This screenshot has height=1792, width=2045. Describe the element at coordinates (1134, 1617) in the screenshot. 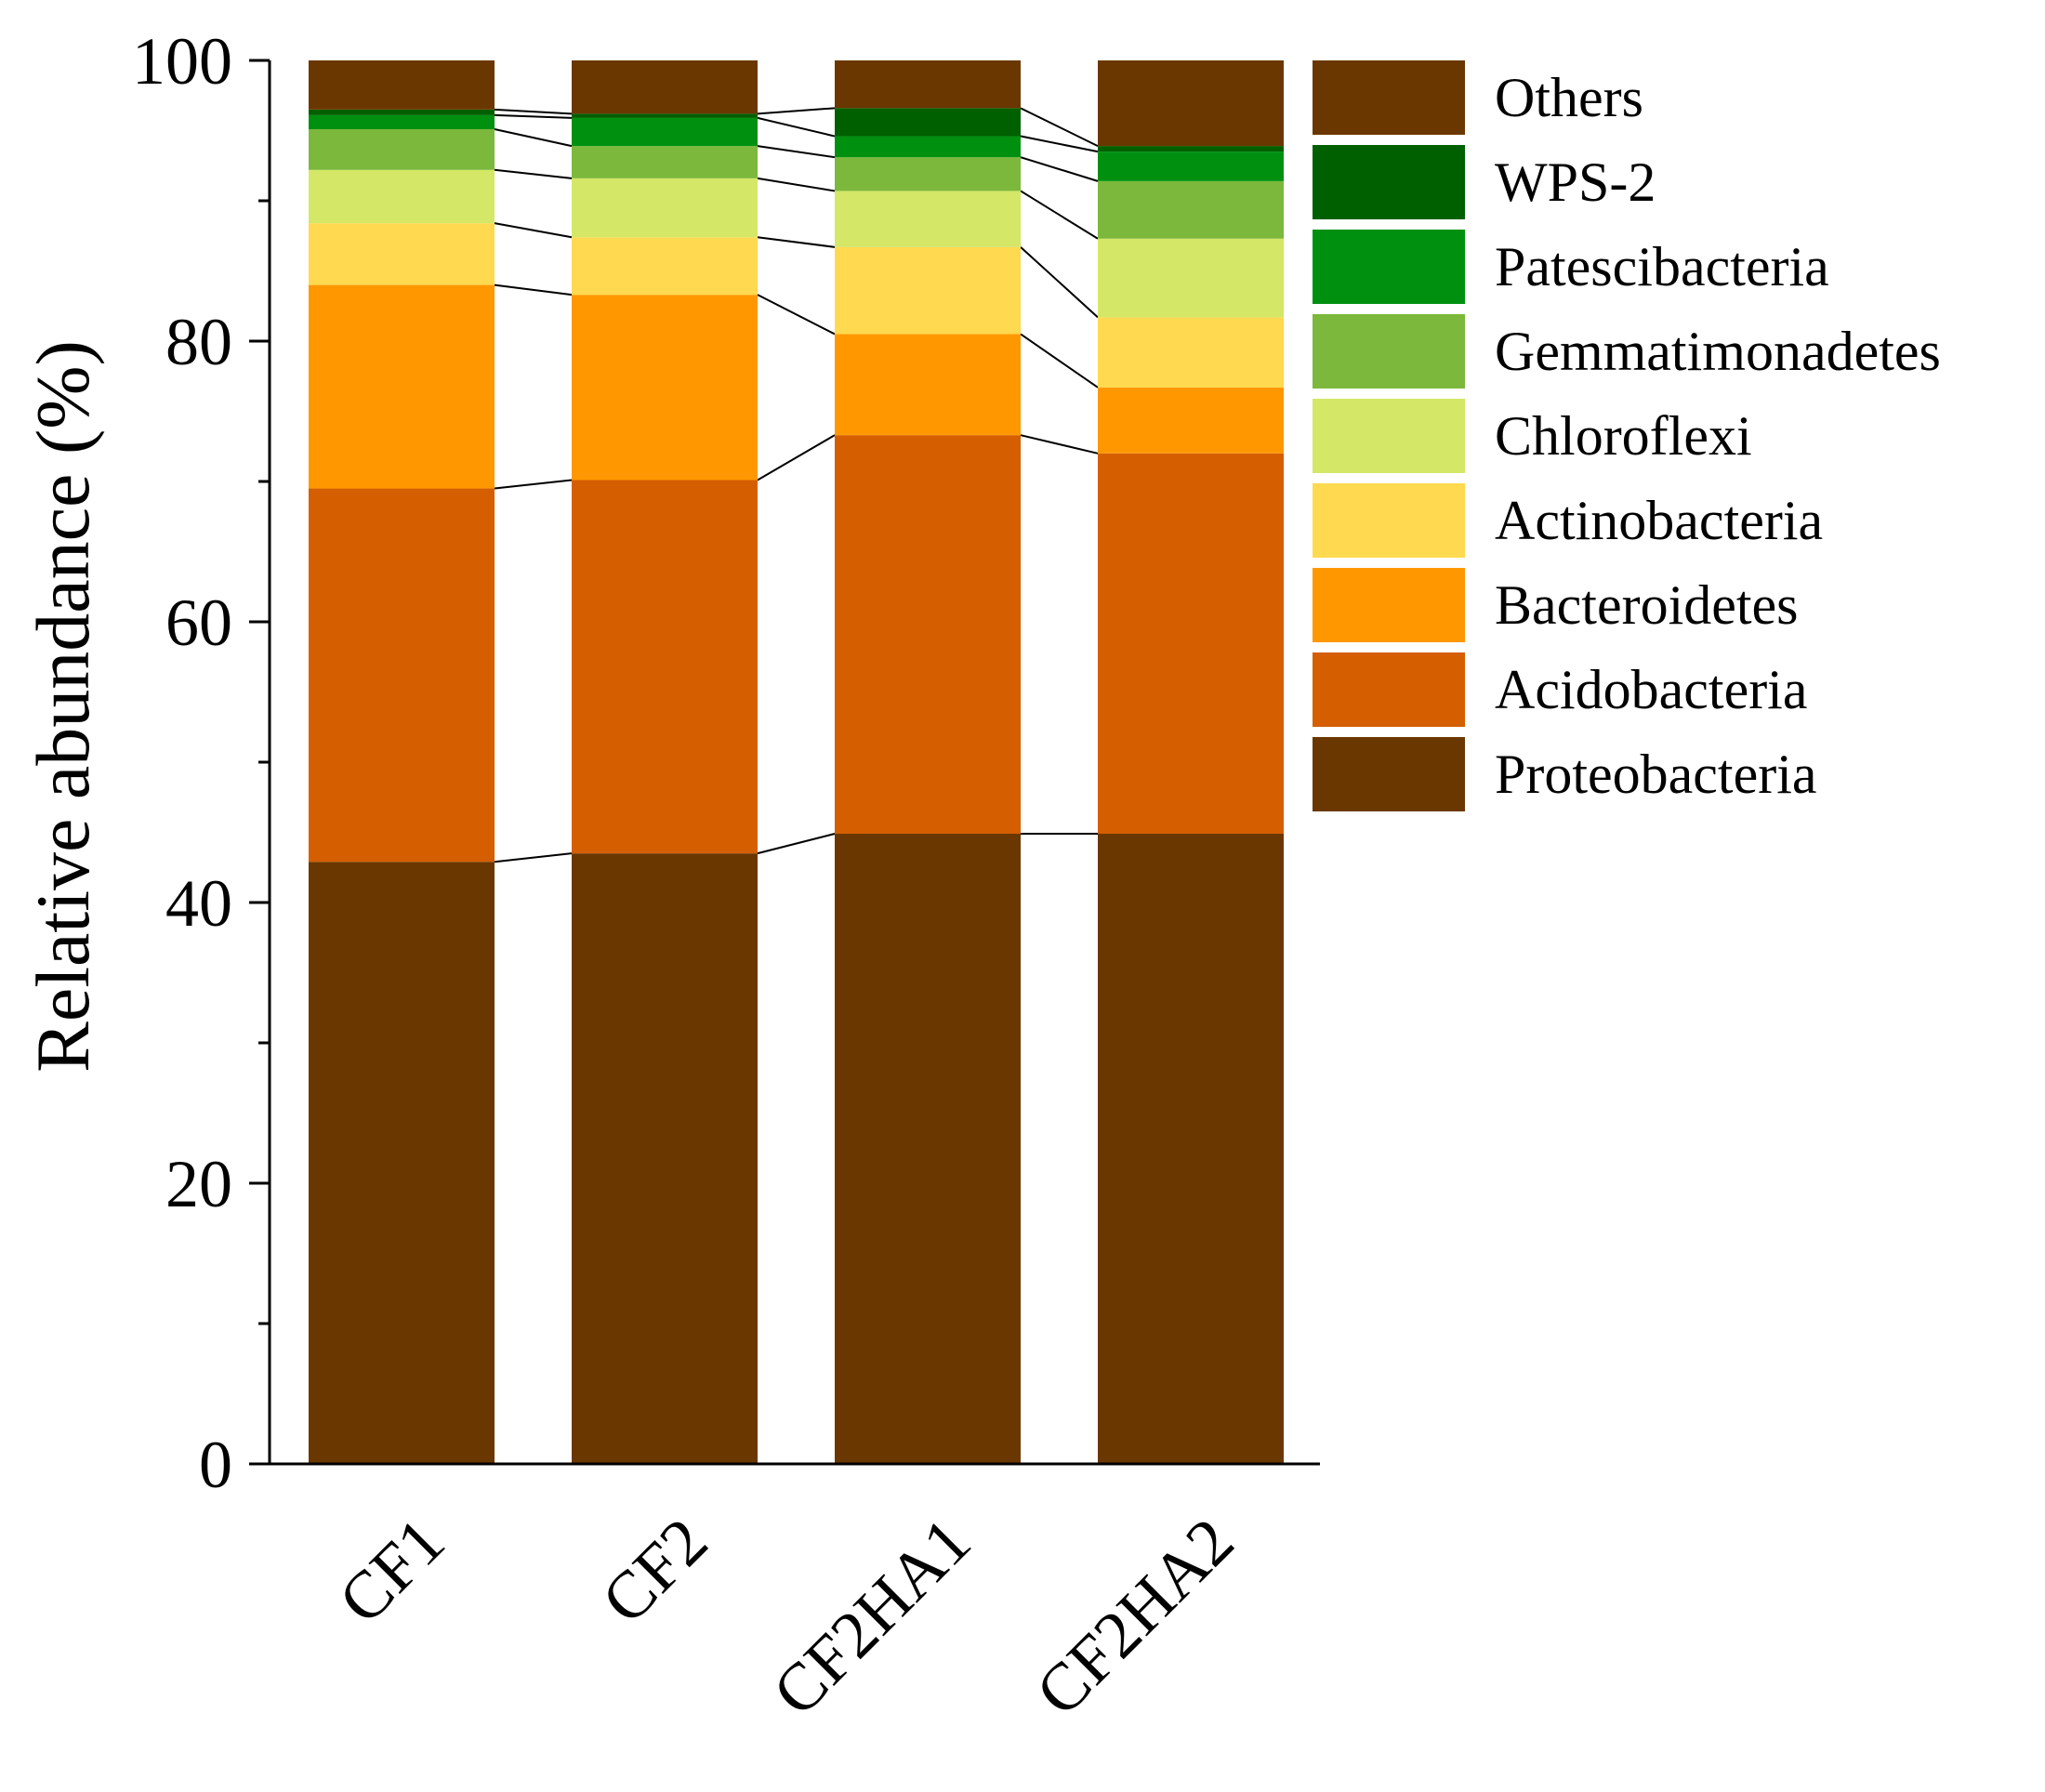

I see `x-tick-label-cf2ha2: CF2HA2` at that location.